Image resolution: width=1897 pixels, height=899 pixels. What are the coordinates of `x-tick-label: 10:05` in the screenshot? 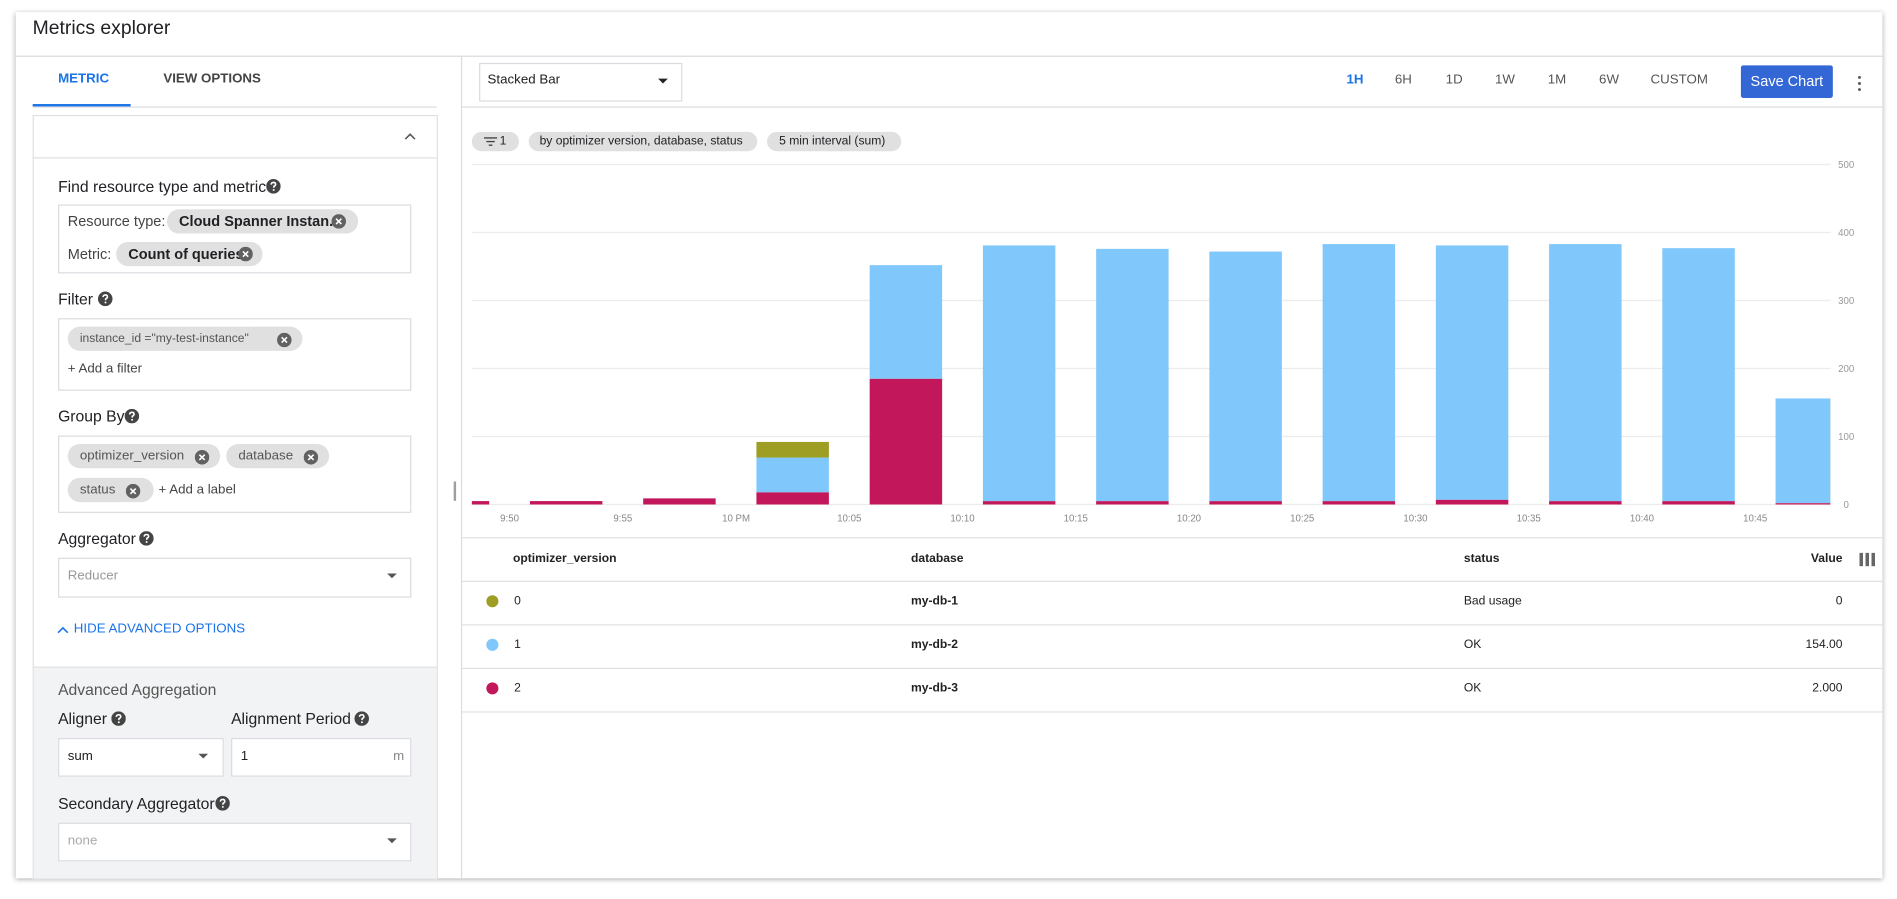 It's located at (849, 518).